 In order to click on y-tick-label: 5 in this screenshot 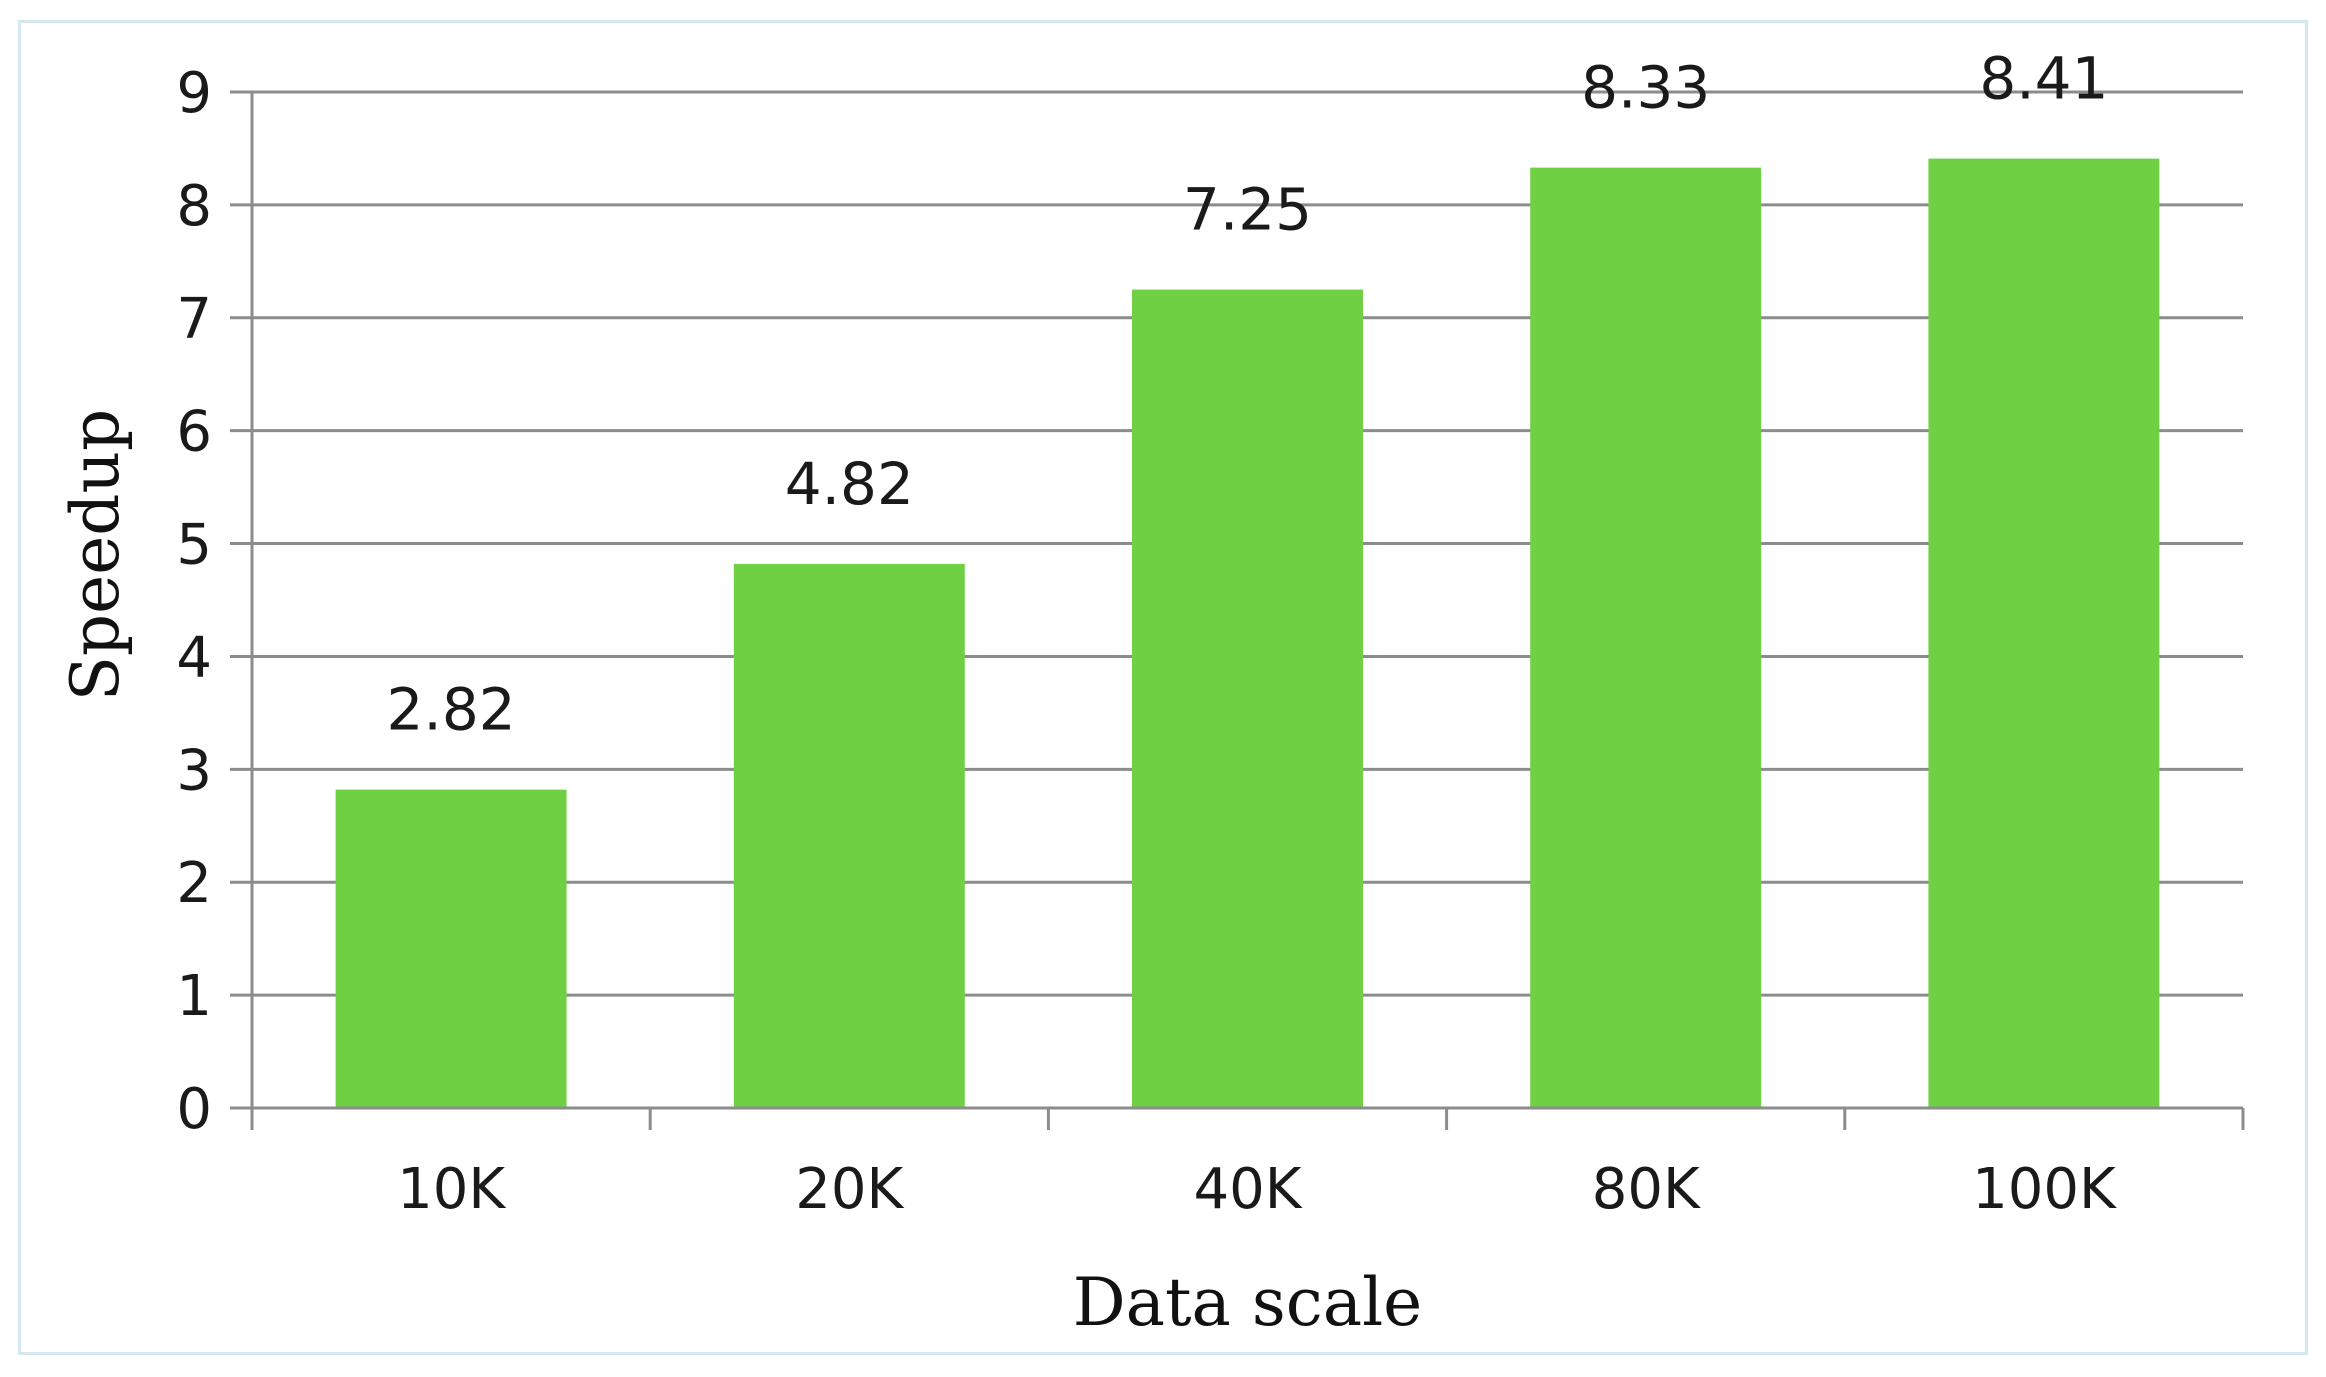, I will do `click(194, 545)`.